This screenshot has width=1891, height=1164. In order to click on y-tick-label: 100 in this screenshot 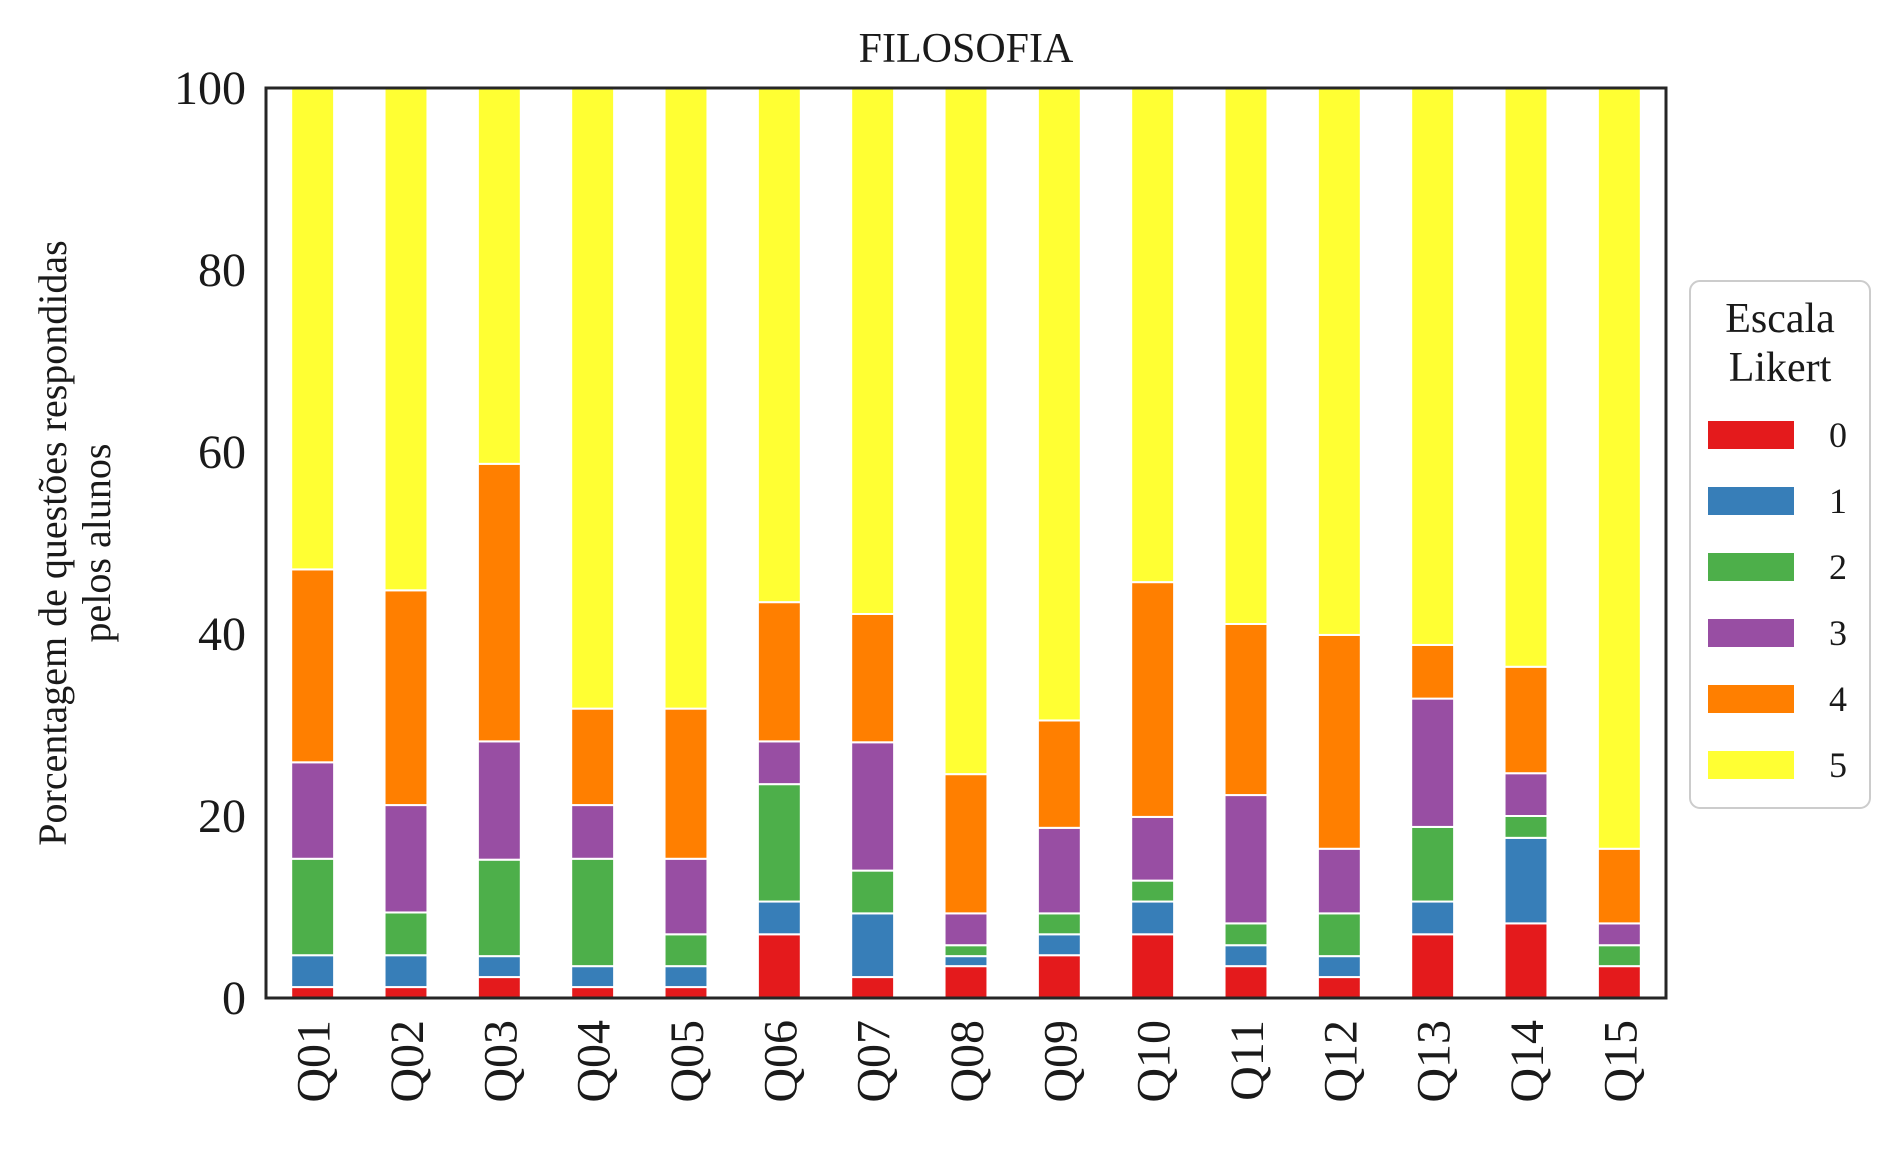, I will do `click(210, 88)`.